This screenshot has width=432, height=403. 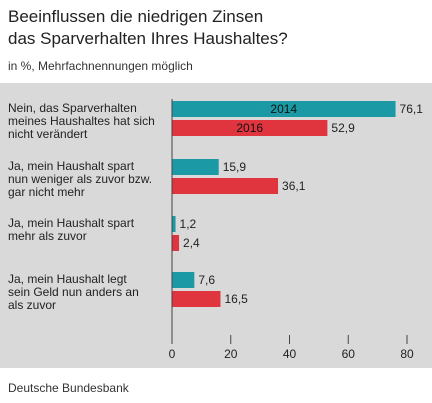 What do you see at coordinates (206, 280) in the screenshot?
I see `data-label: 7,6` at bounding box center [206, 280].